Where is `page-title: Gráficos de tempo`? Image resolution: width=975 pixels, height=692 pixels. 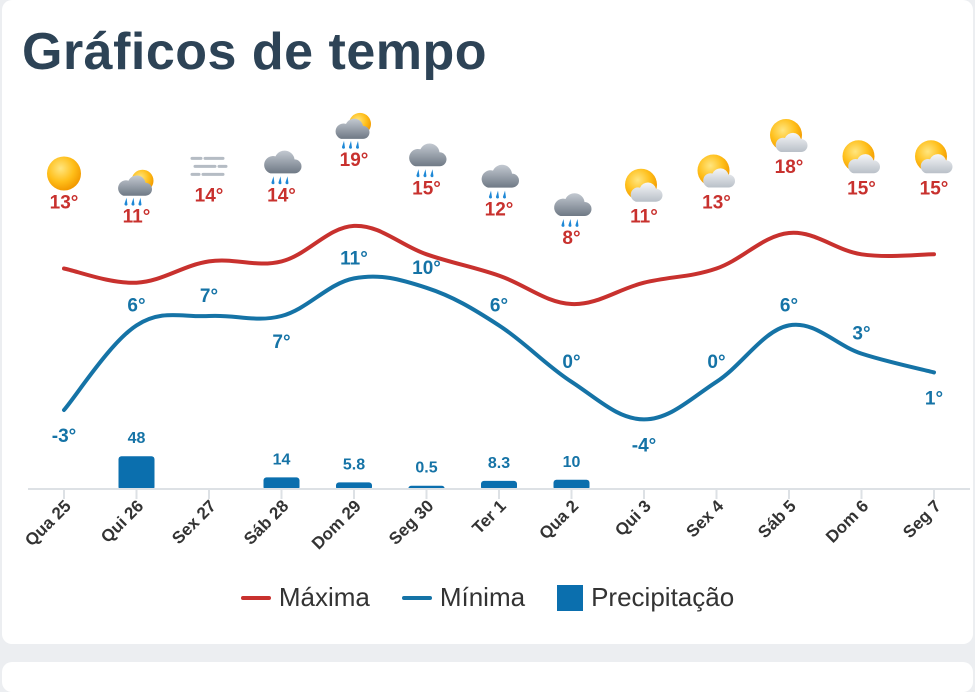
page-title: Gráficos de tempo is located at coordinates (255, 52).